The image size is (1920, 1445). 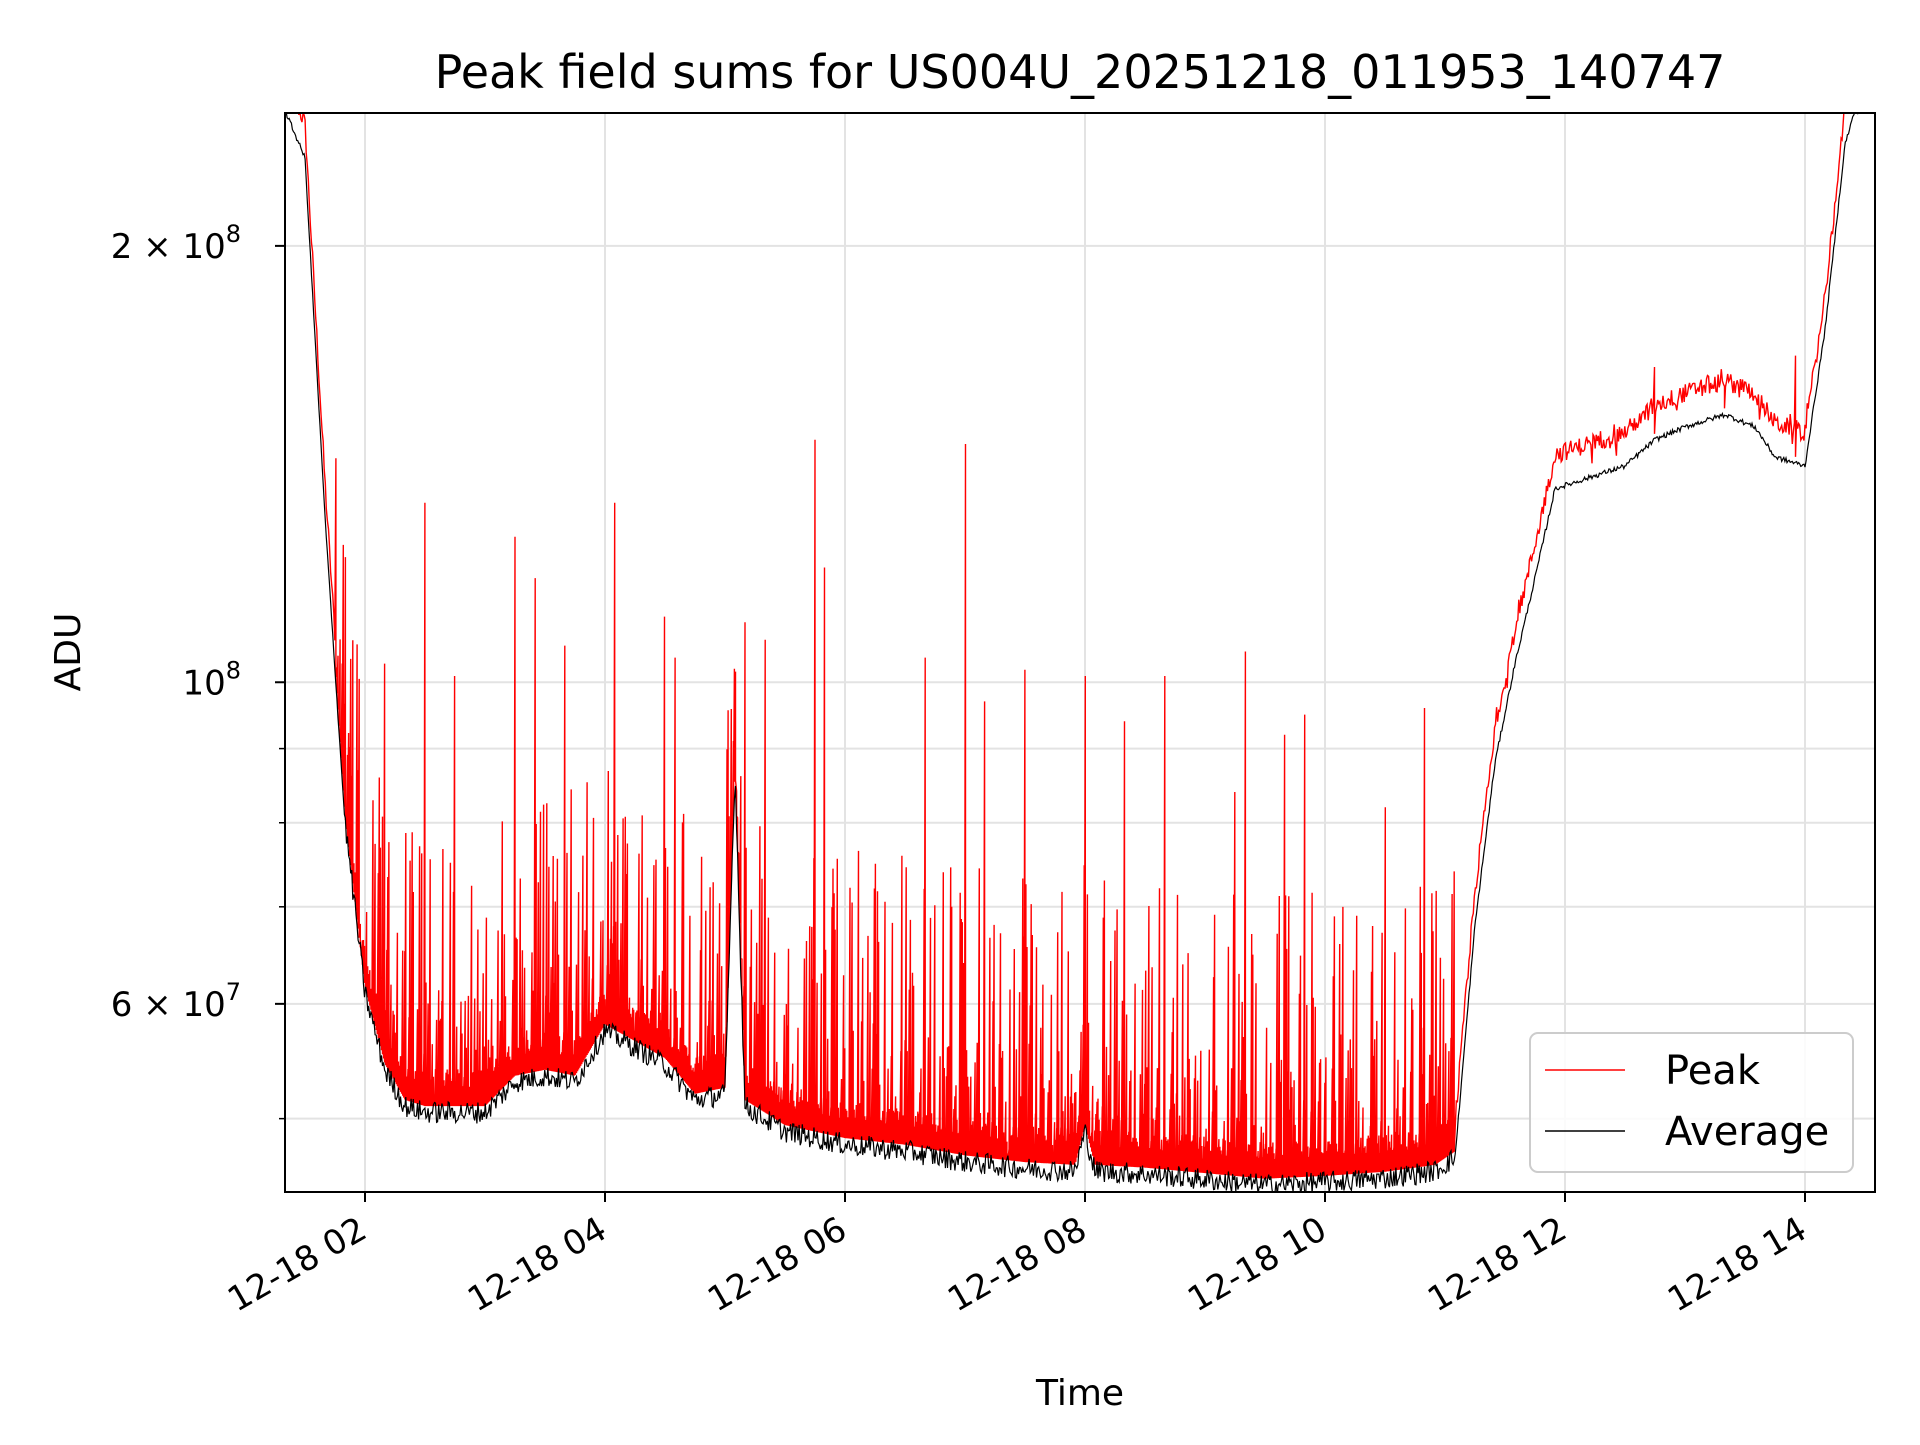 I want to click on y-axis-label: ADU, so click(x=68, y=652).